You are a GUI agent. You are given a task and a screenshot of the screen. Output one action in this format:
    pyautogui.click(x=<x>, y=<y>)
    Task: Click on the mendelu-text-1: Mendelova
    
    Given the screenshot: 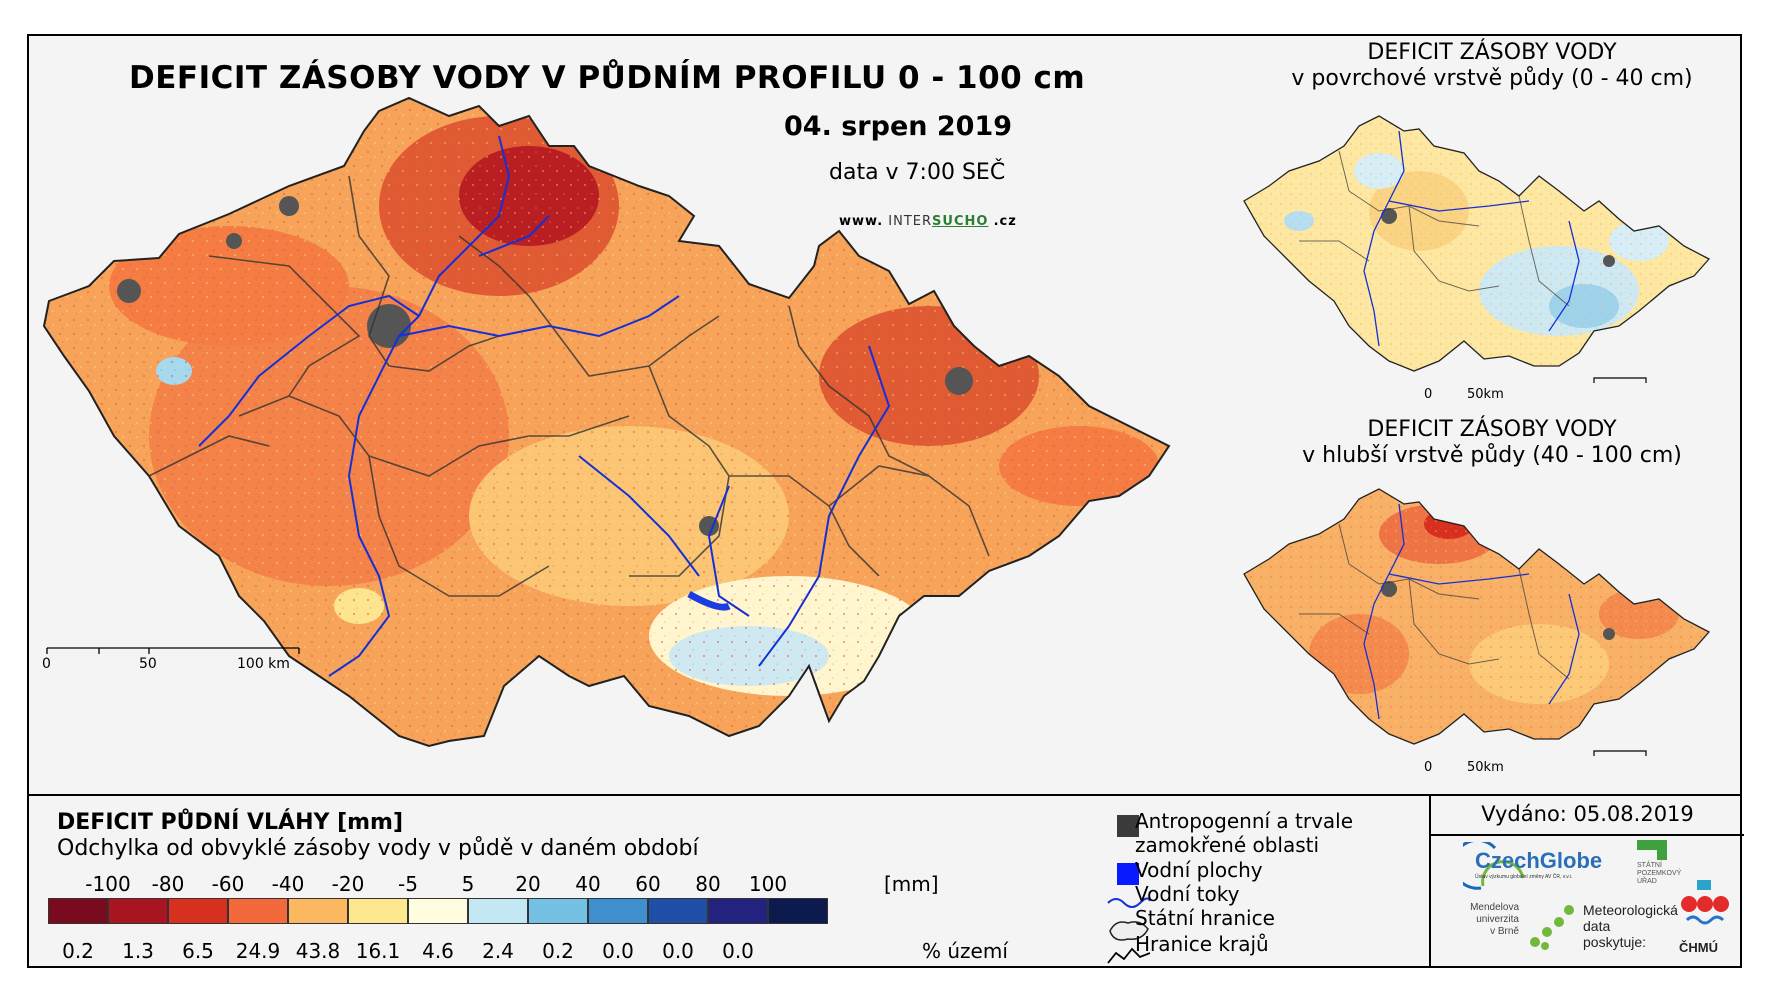 What is the action you would take?
    pyautogui.click(x=1494, y=907)
    